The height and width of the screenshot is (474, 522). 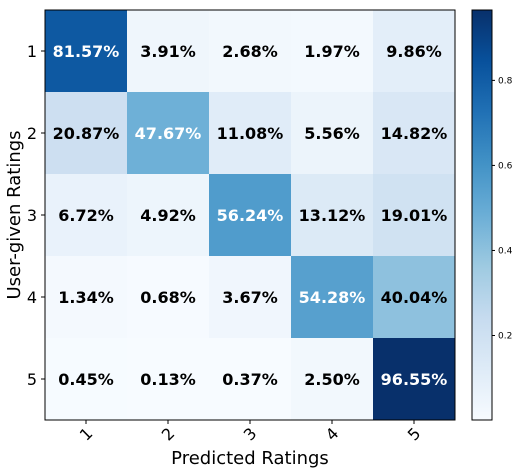 I want to click on x-tick-label: 4, so click(x=332, y=434).